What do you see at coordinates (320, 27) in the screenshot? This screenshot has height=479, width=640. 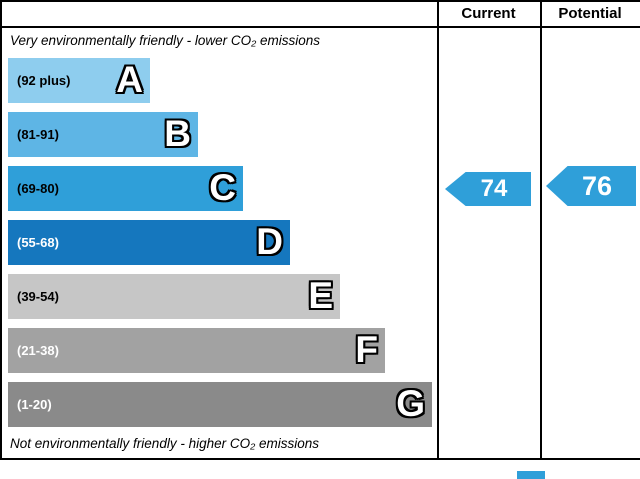 I see `header-divider` at bounding box center [320, 27].